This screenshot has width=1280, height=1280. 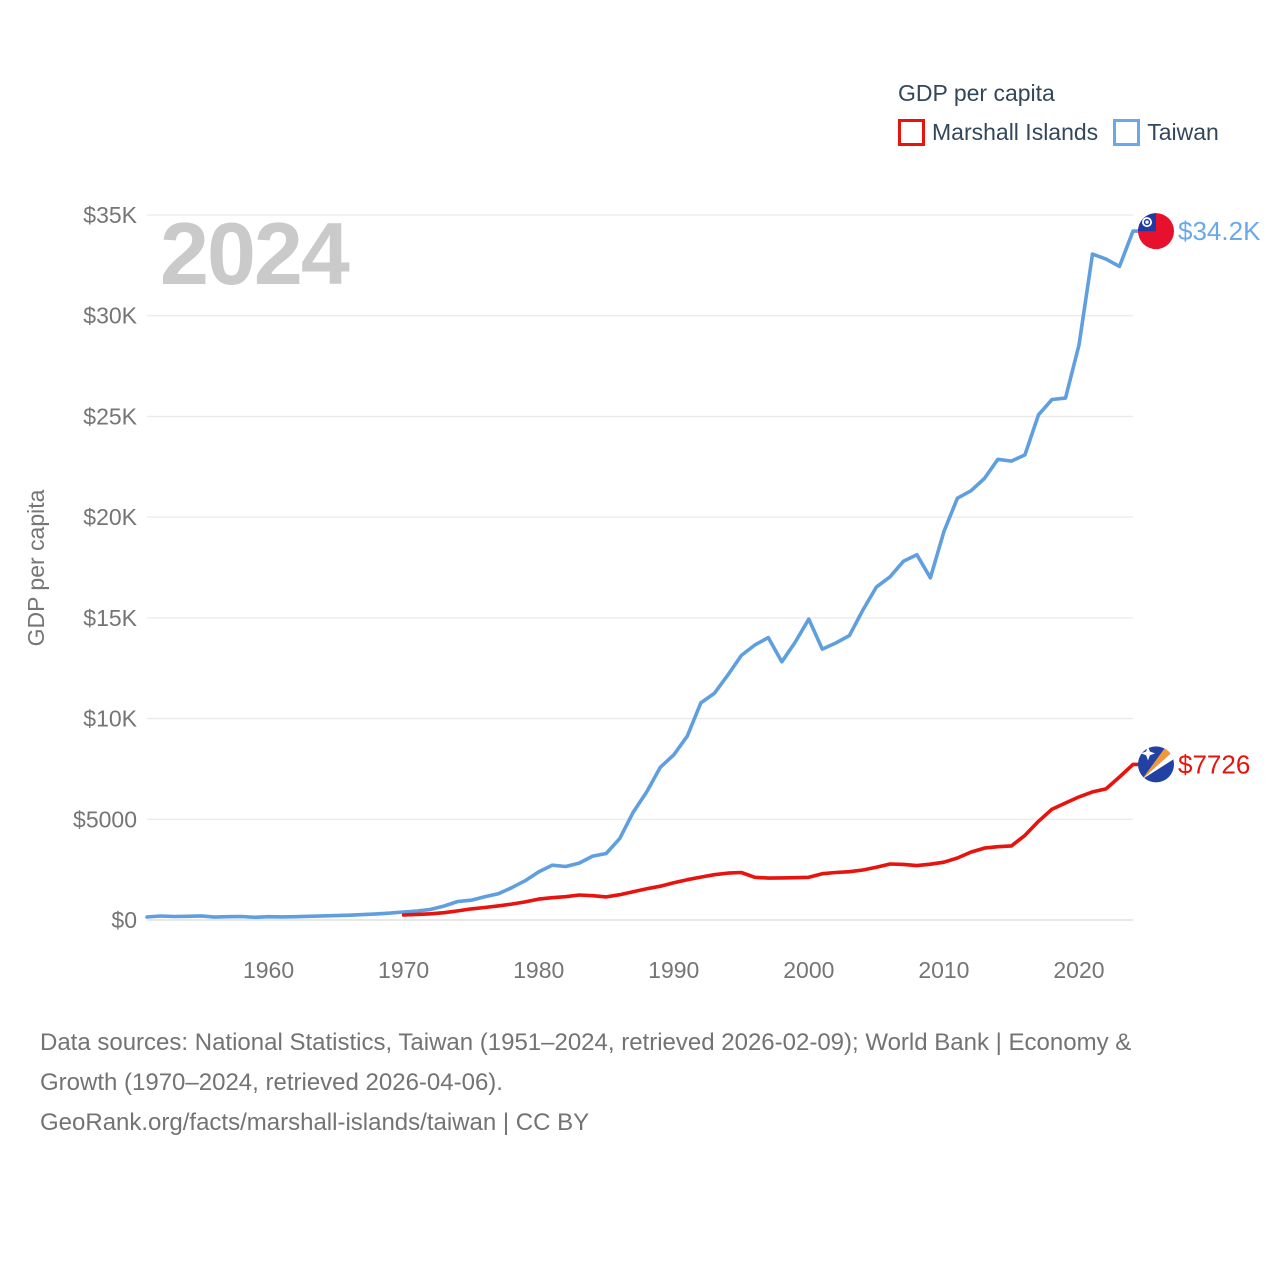 What do you see at coordinates (1214, 764) in the screenshot?
I see `marshall-islands-end-value-label: $7726` at bounding box center [1214, 764].